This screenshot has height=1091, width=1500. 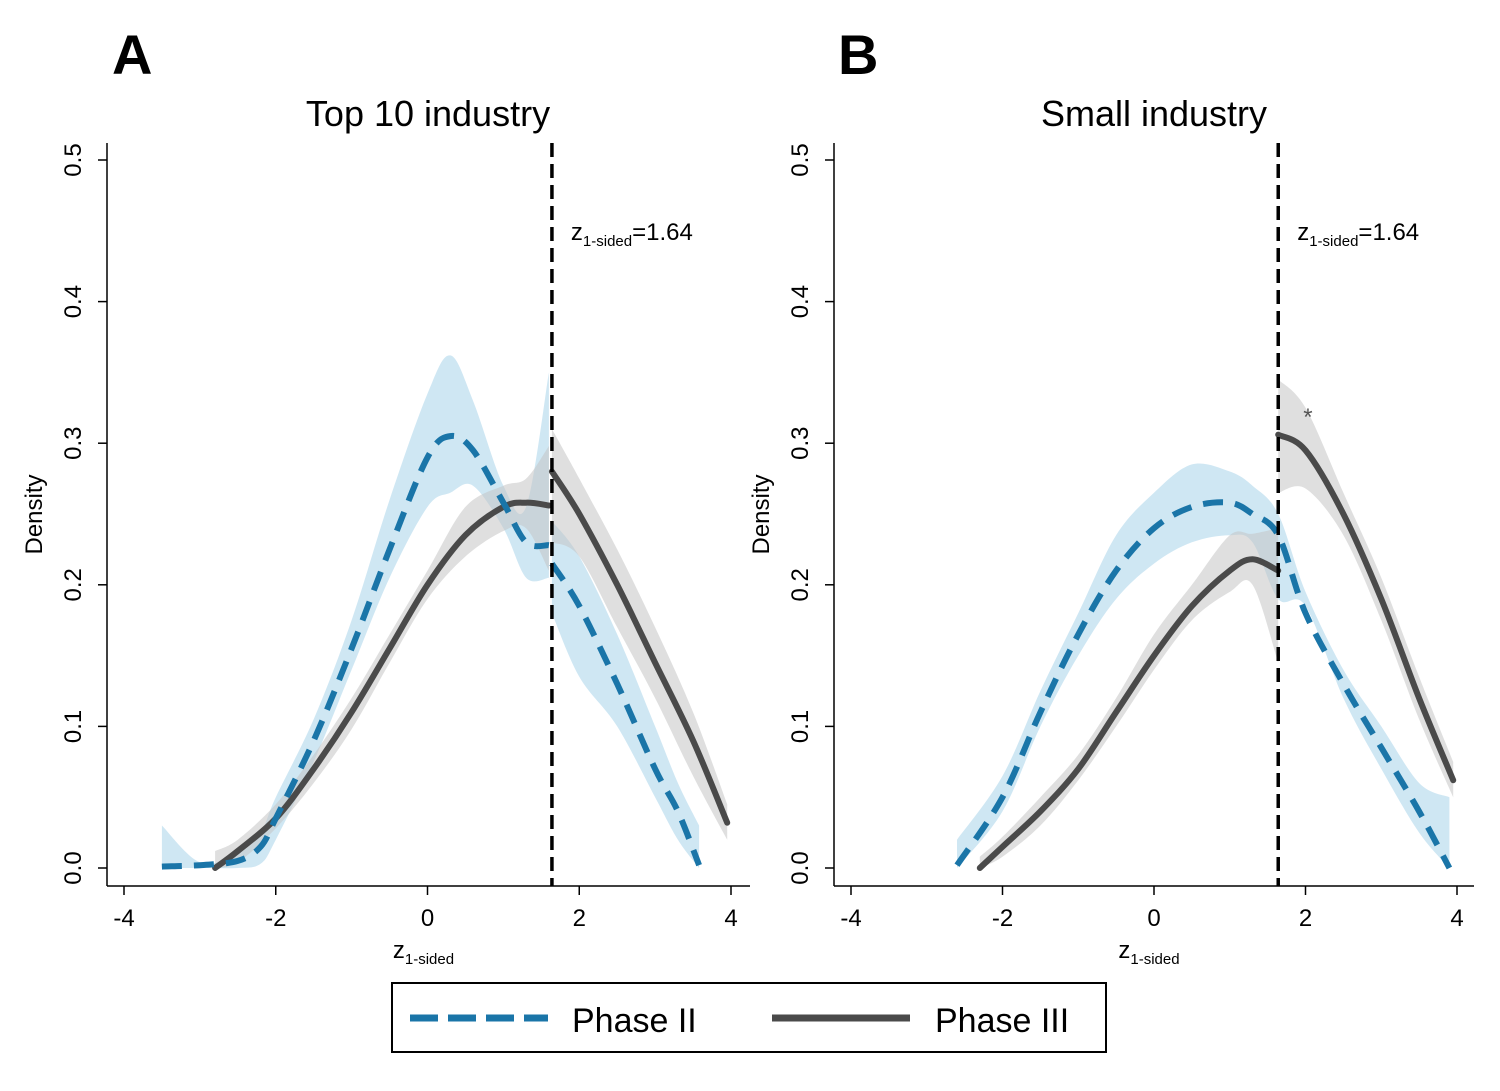 What do you see at coordinates (850, 918) in the screenshot?
I see `x-tick-label-b-0: -4` at bounding box center [850, 918].